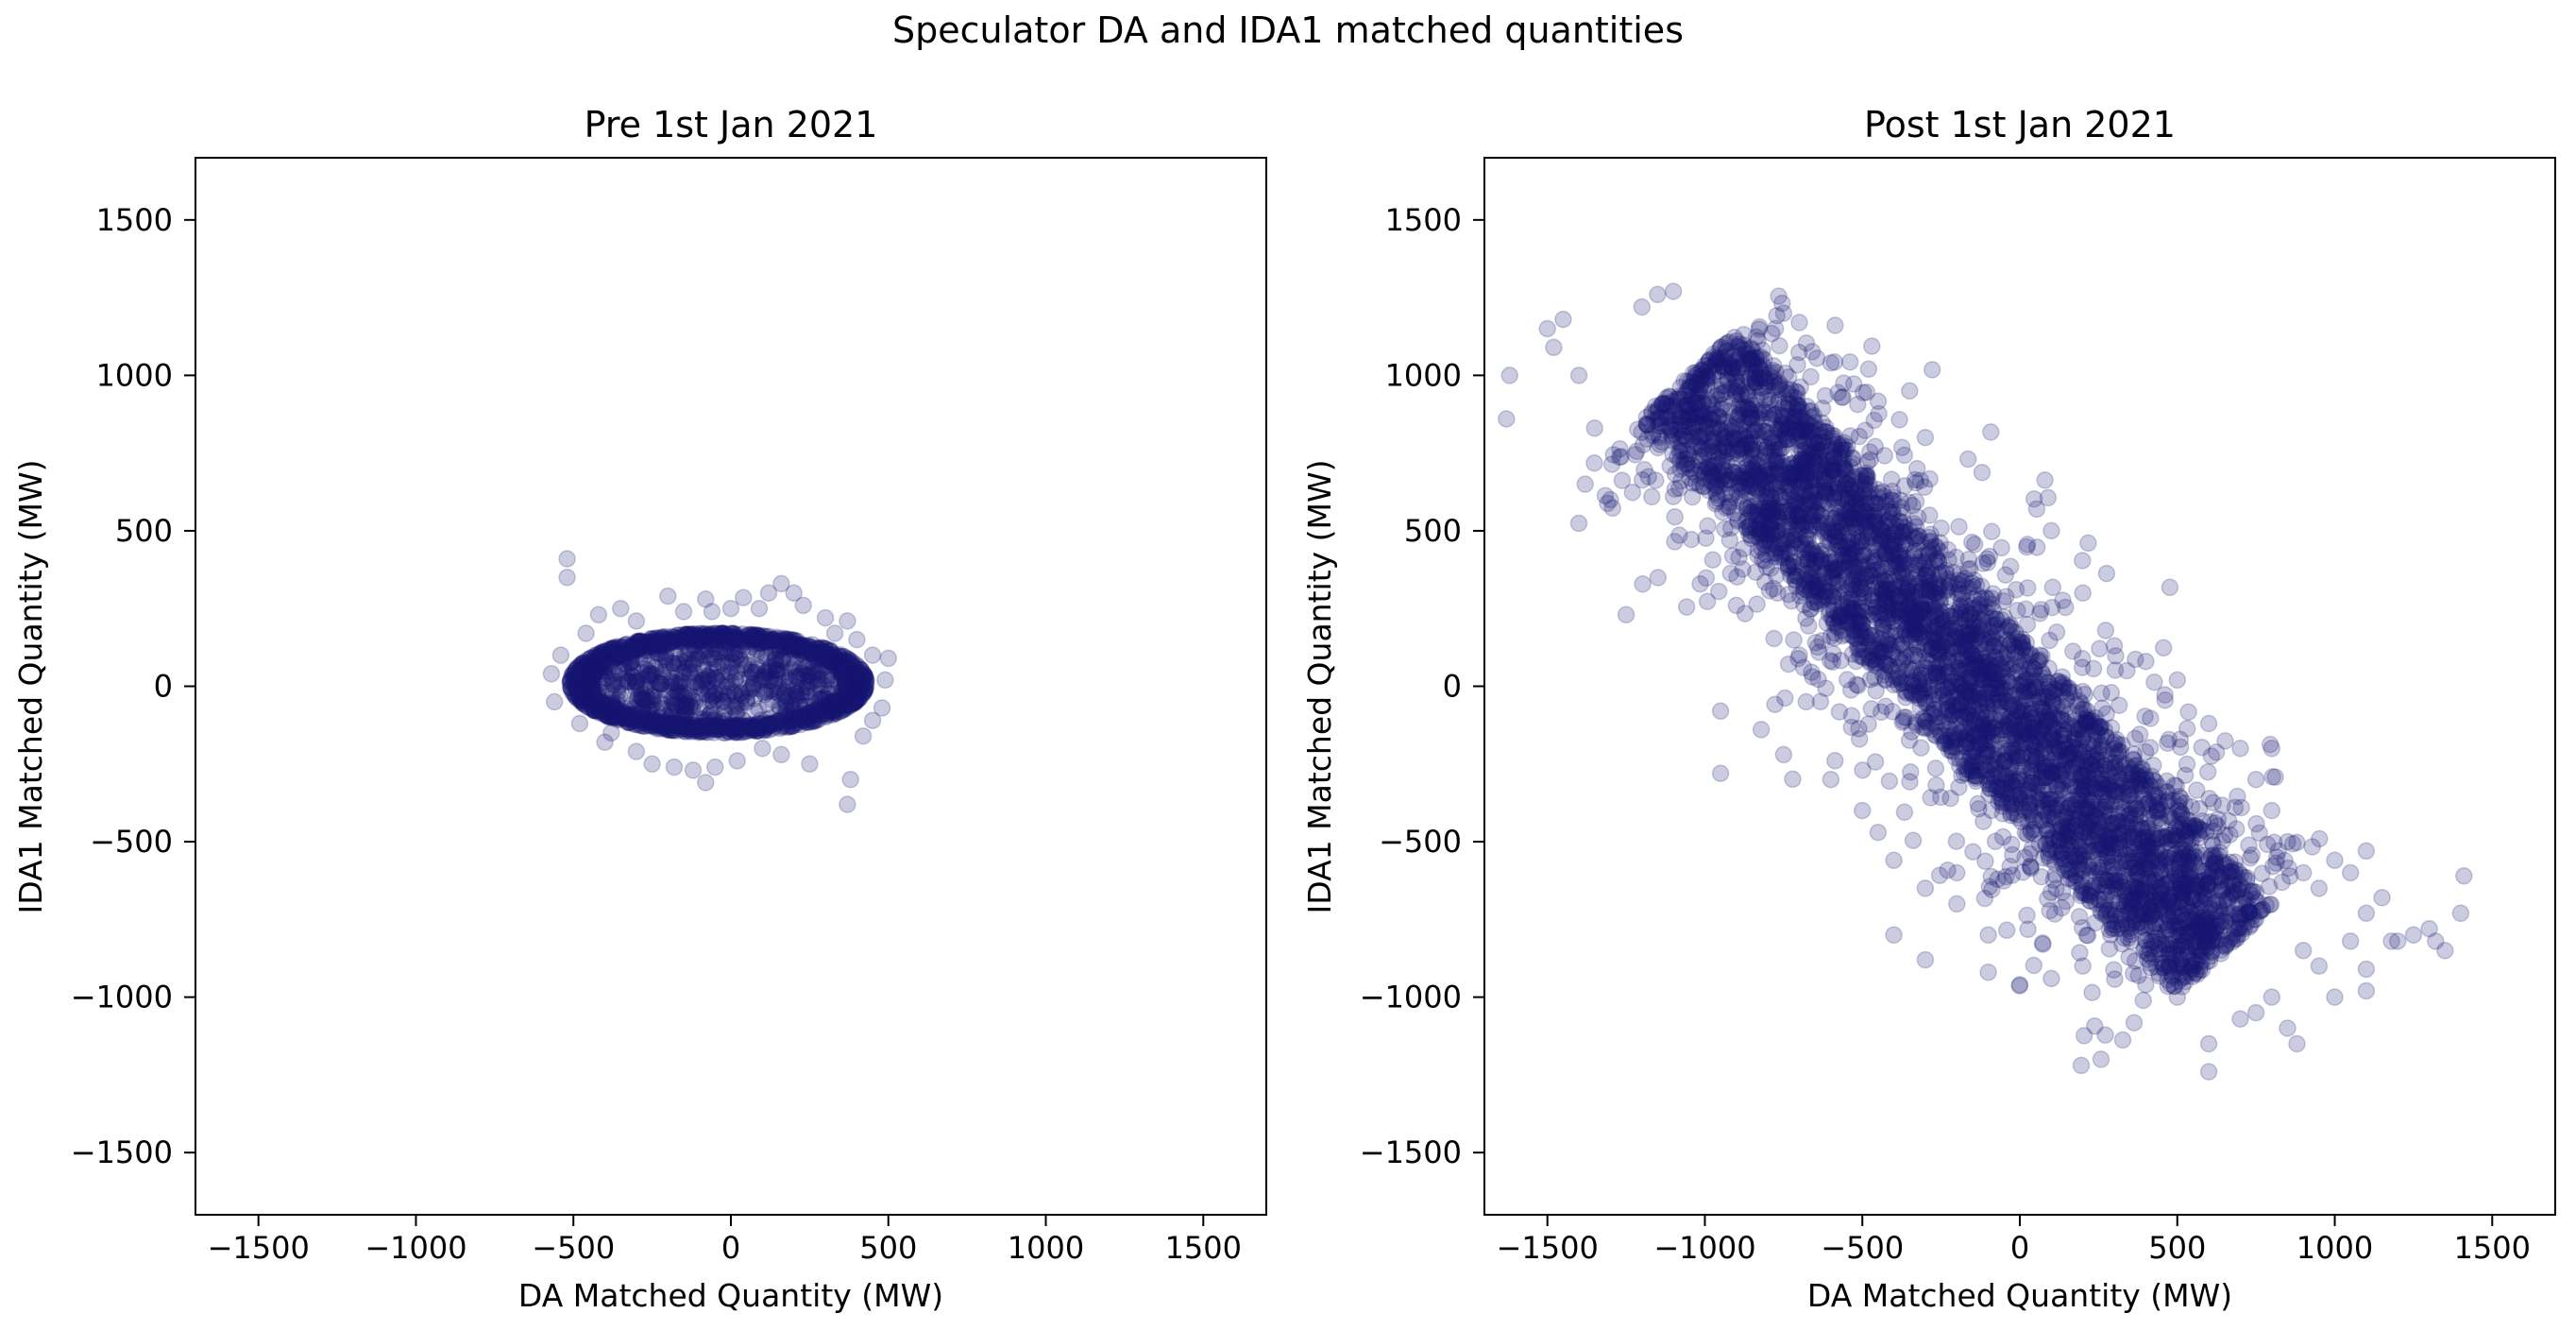 The width and height of the screenshot is (2576, 1330). I want to click on y-tick-label: −1500, so click(122, 1152).